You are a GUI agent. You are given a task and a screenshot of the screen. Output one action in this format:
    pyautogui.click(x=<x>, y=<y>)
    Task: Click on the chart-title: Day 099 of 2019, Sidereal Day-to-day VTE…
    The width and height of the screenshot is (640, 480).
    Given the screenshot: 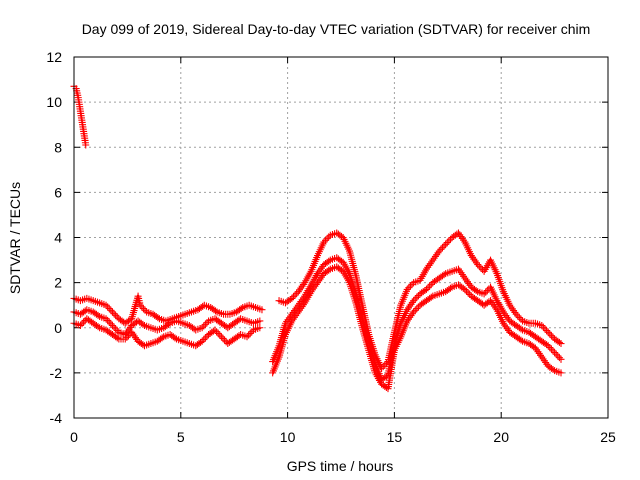 What is the action you would take?
    pyautogui.click(x=336, y=29)
    